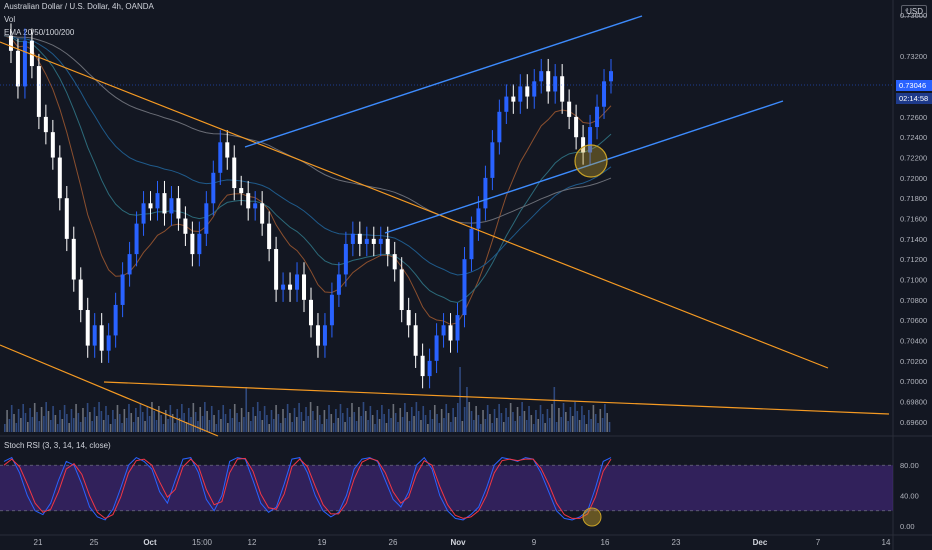 This screenshot has width=932, height=550. Describe the element at coordinates (322, 542) in the screenshot. I see `time-tick-label: 19` at that location.